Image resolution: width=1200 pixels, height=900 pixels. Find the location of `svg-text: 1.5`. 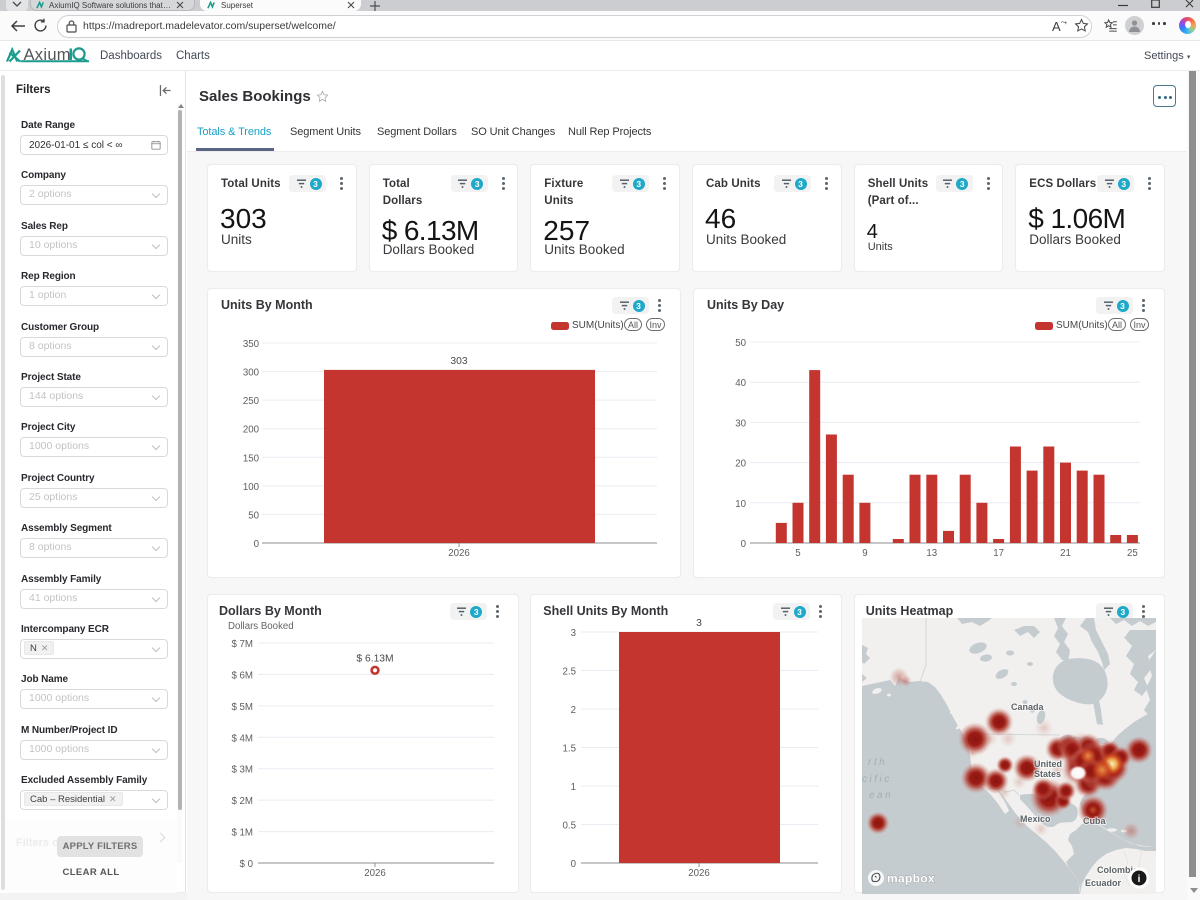

svg-text: 1.5 is located at coordinates (569, 749).